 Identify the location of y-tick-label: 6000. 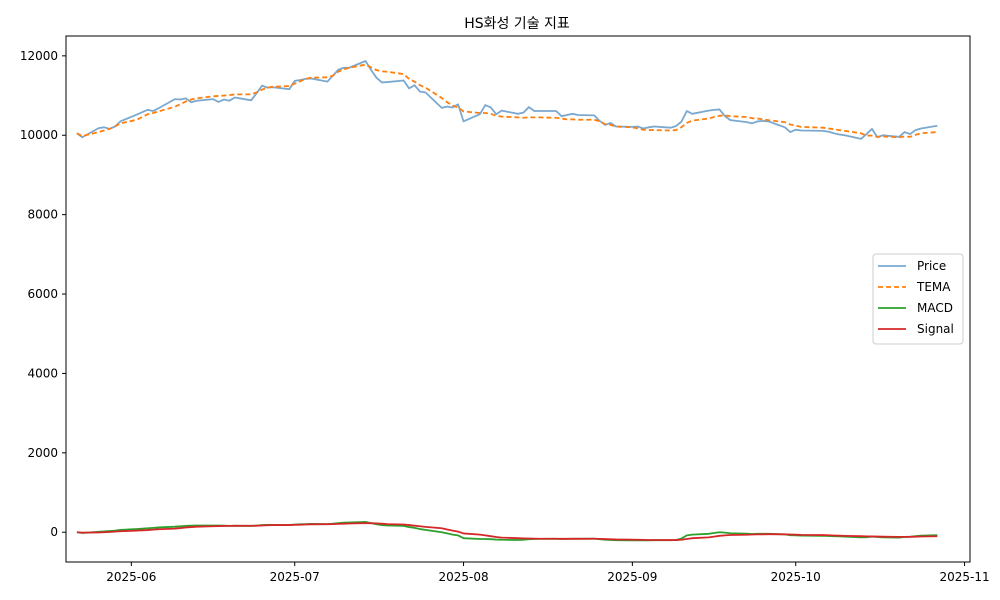
(42, 294).